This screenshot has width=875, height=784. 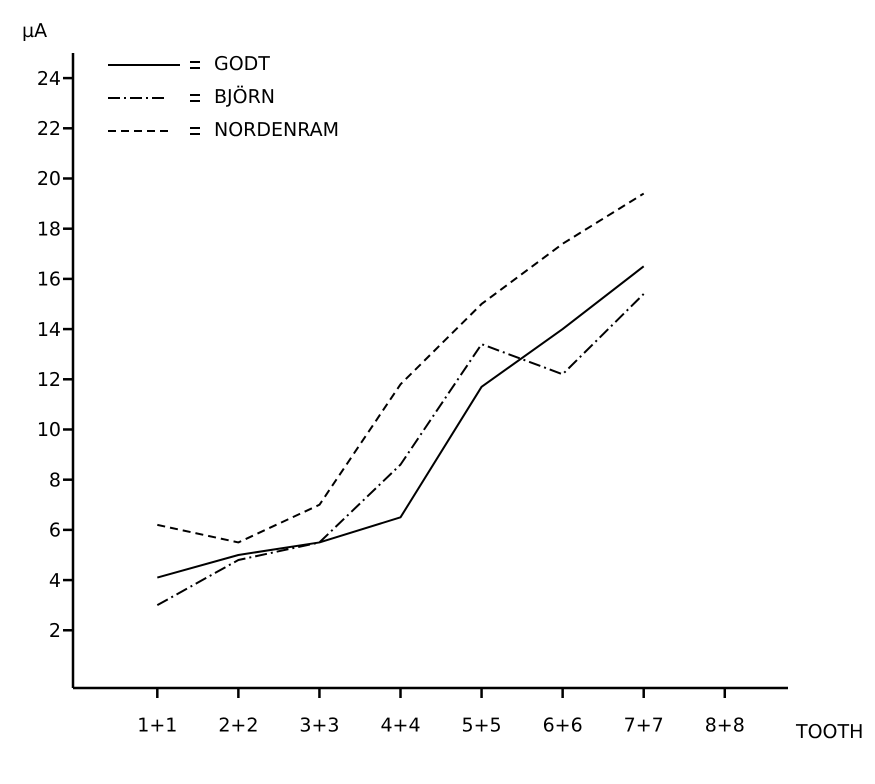 I want to click on x-axis-title: TOOTH, so click(x=830, y=732).